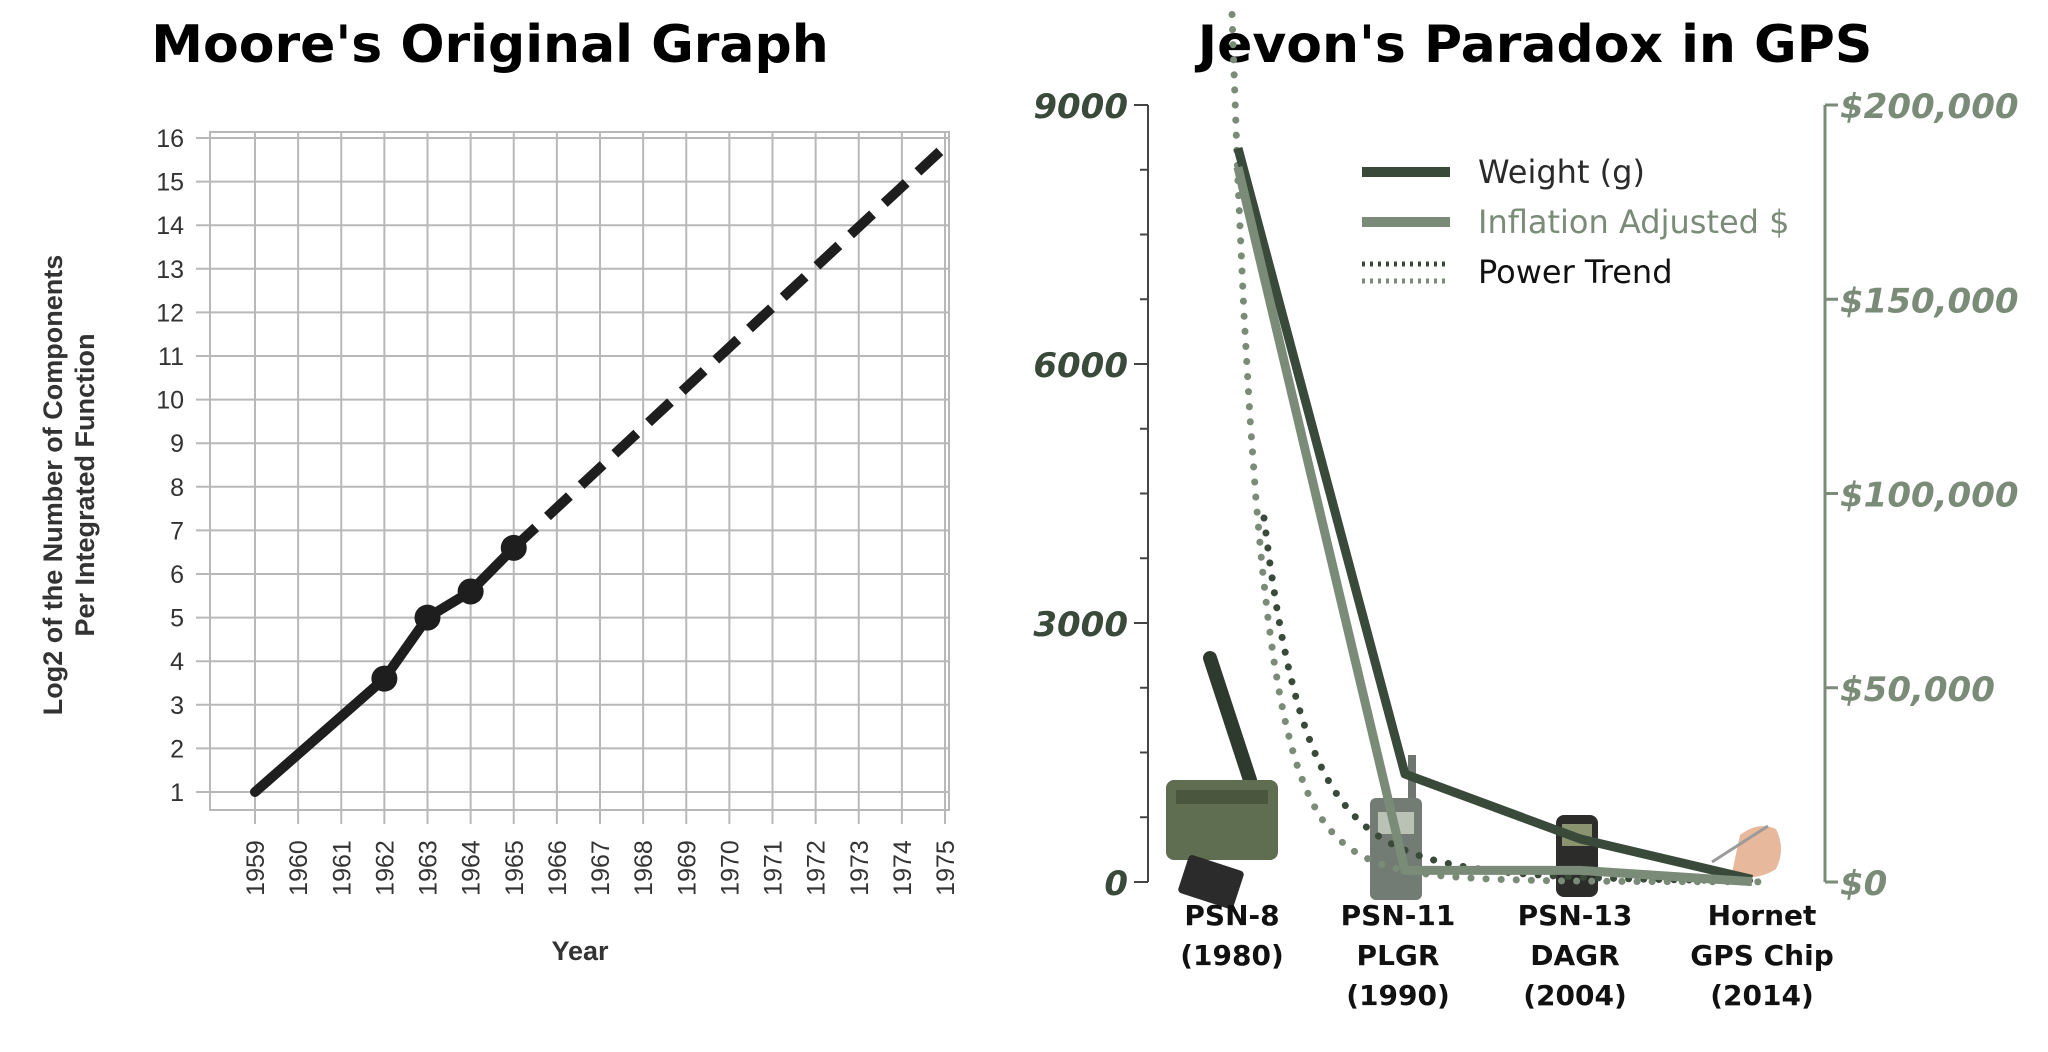 The image size is (2048, 1052). What do you see at coordinates (177, 662) in the screenshot?
I see `moore-y-tick-label: 4` at bounding box center [177, 662].